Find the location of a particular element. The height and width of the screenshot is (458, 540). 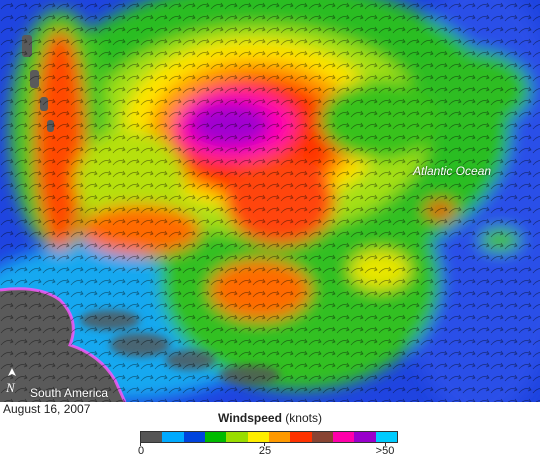

date-label: August 16, 2007 is located at coordinates (47, 409).